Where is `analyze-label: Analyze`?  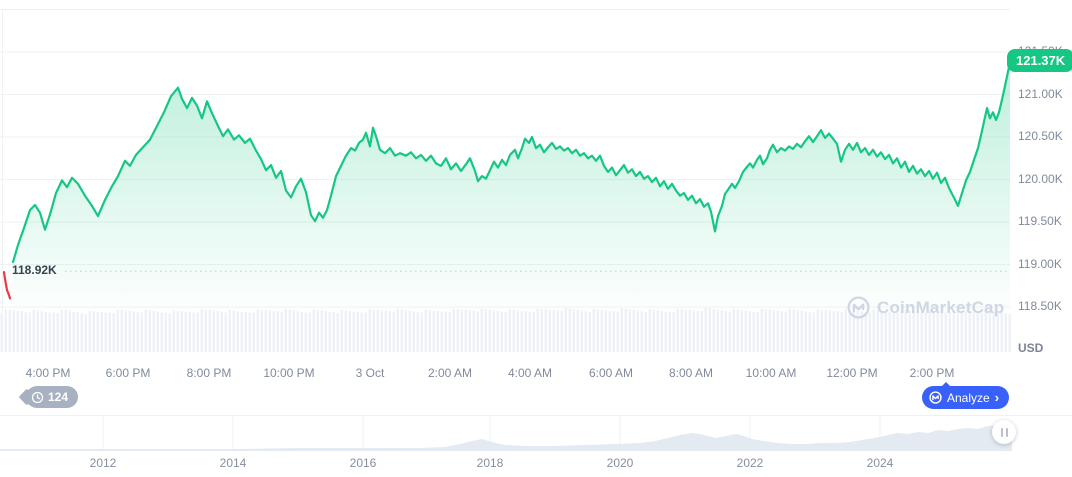
analyze-label: Analyze is located at coordinates (968, 397).